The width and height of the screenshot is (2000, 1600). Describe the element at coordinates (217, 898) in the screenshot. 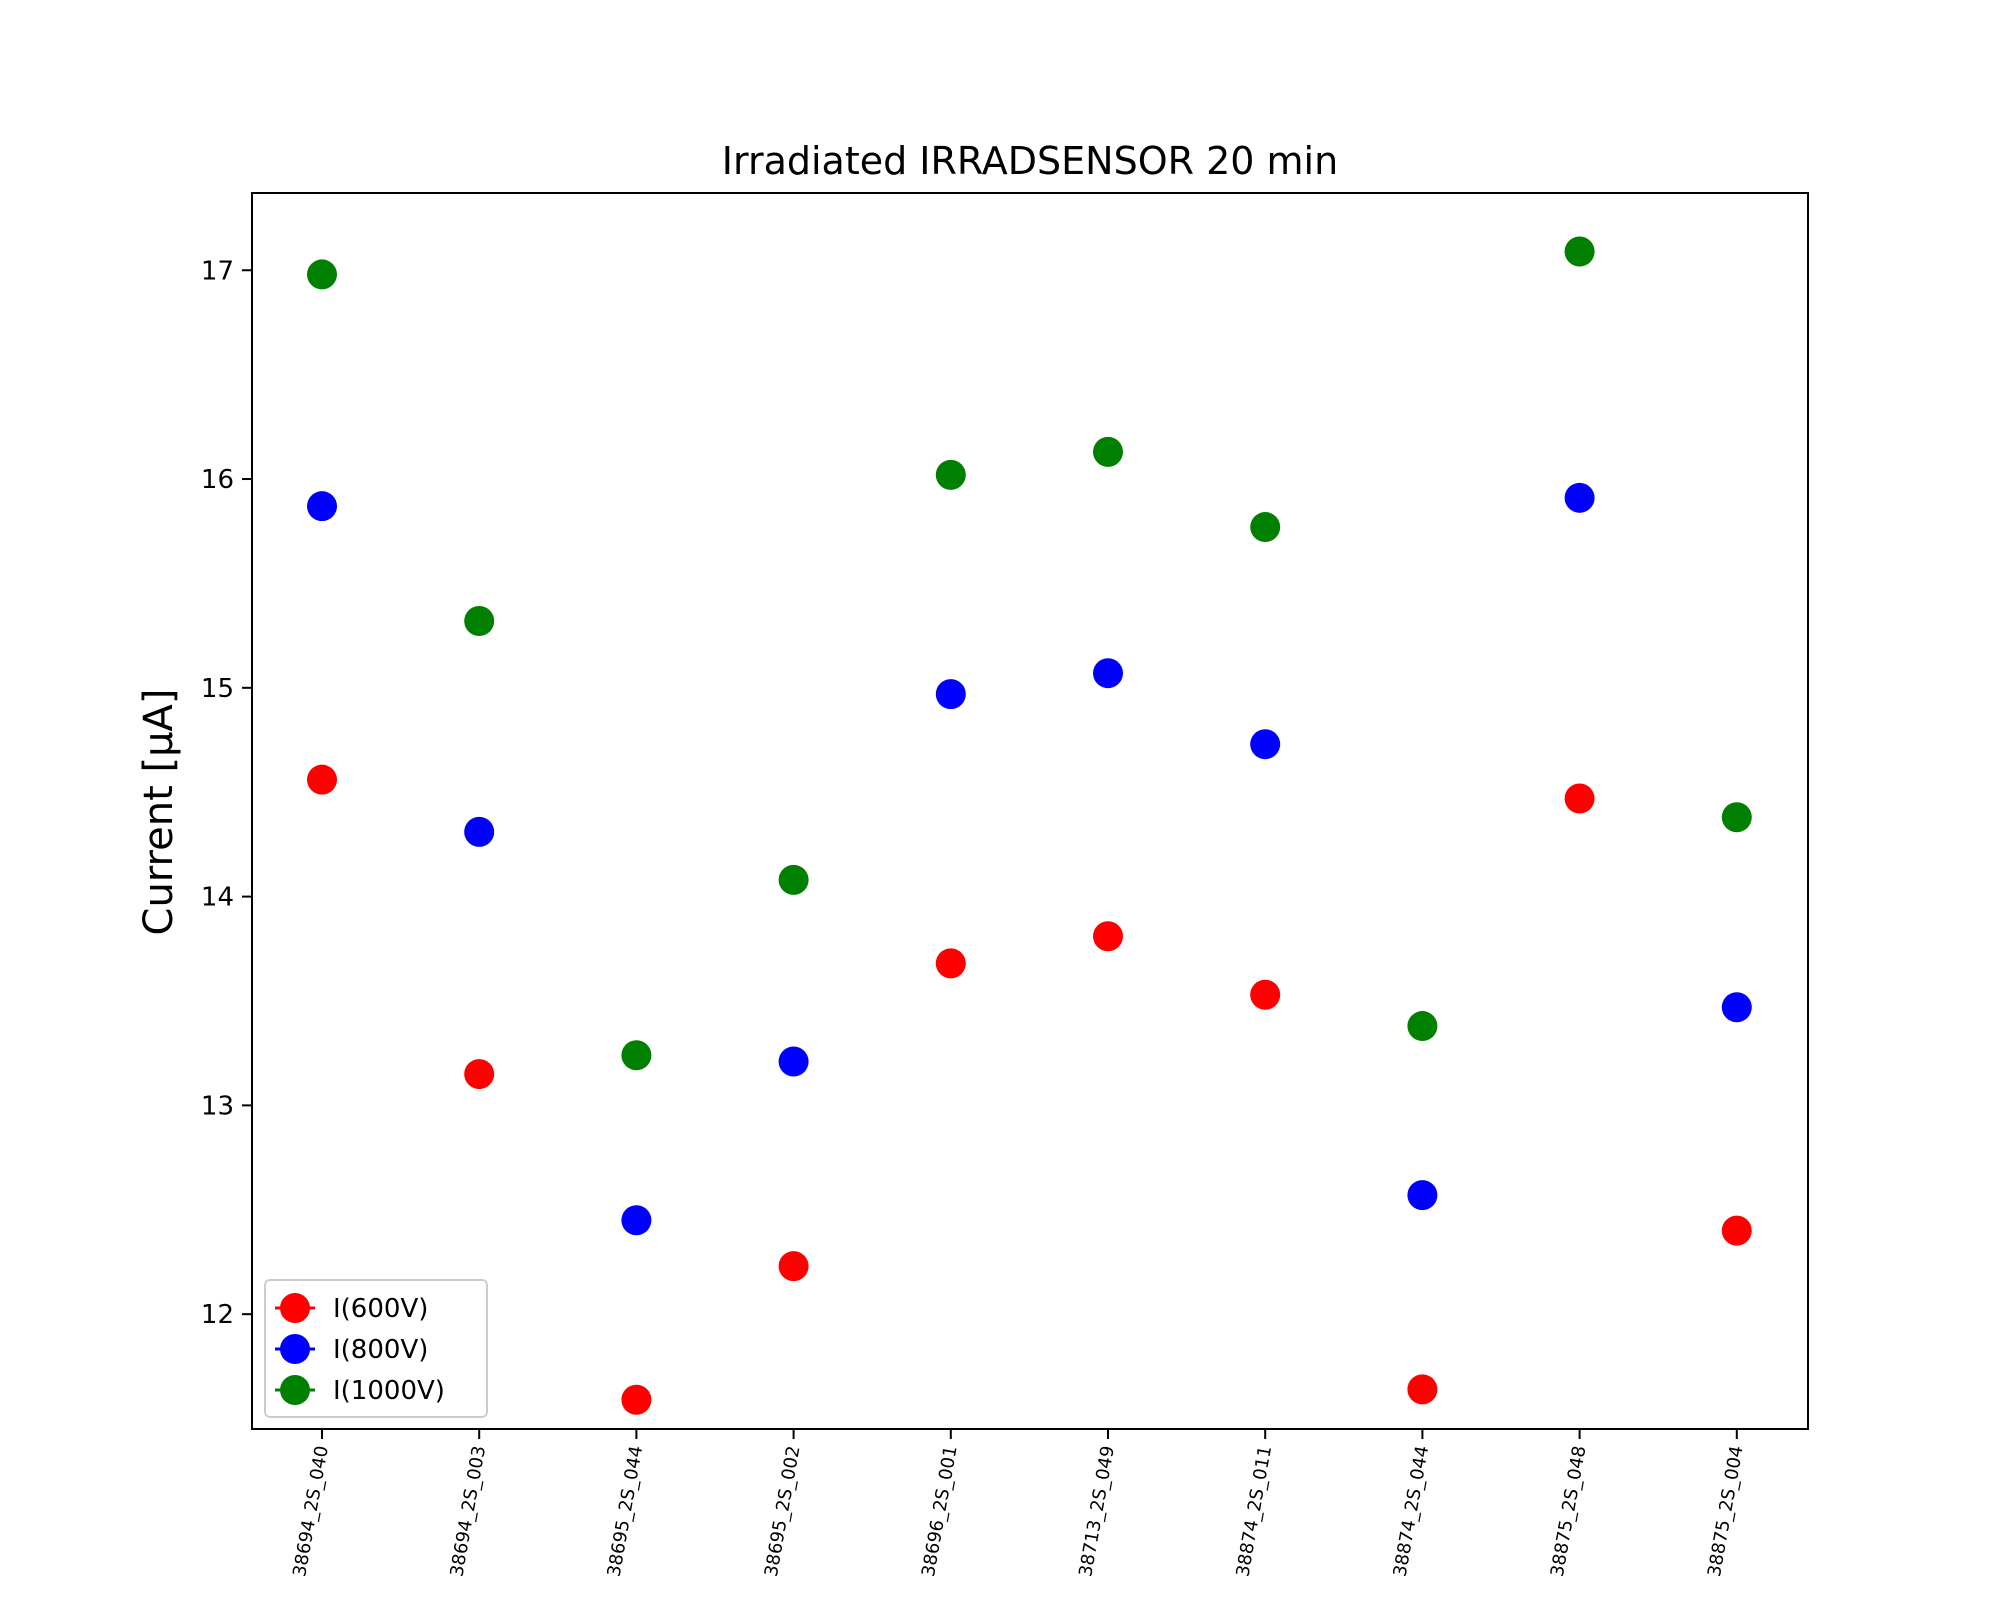

I see `y-tick-label: 14` at that location.